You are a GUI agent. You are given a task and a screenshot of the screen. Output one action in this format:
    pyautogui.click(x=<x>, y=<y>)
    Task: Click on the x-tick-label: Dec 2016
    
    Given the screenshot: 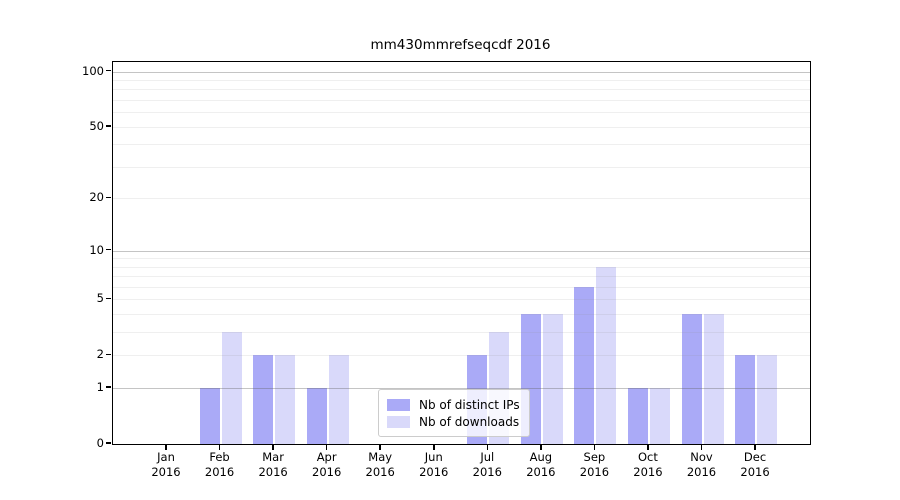 What is the action you would take?
    pyautogui.click(x=755, y=464)
    